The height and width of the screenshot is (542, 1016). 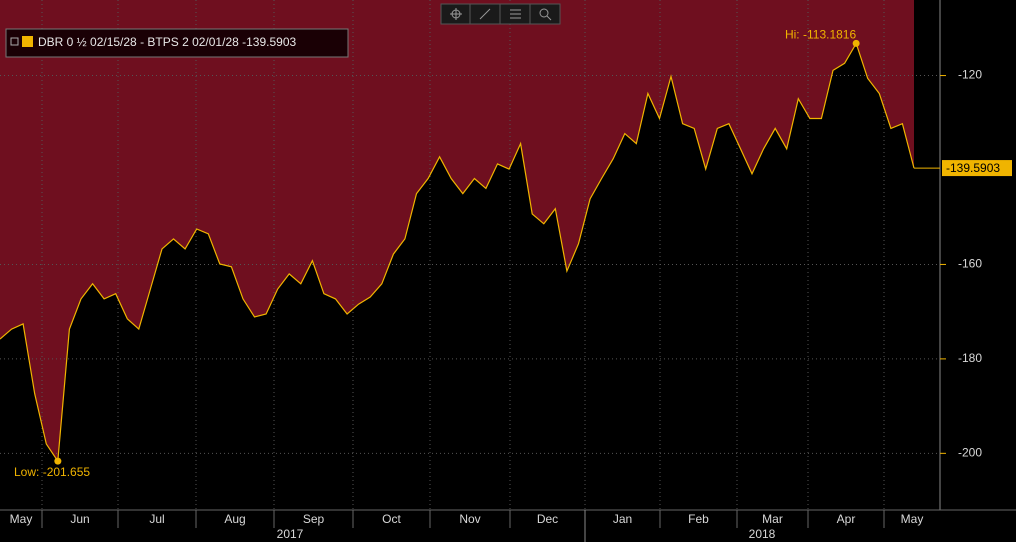 What do you see at coordinates (58, 461) in the screenshot?
I see `low-marker` at bounding box center [58, 461].